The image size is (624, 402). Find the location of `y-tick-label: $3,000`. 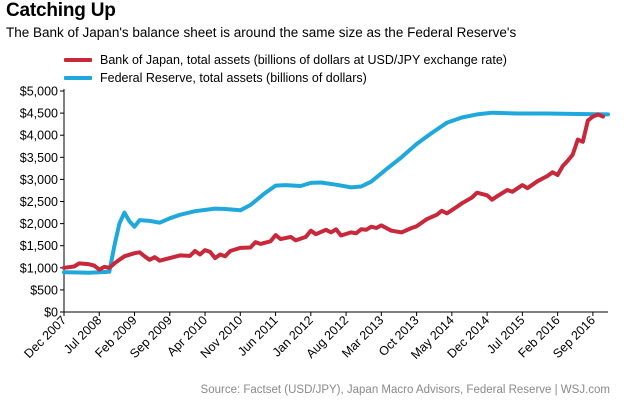

y-tick-label: $3,000 is located at coordinates (39, 180).